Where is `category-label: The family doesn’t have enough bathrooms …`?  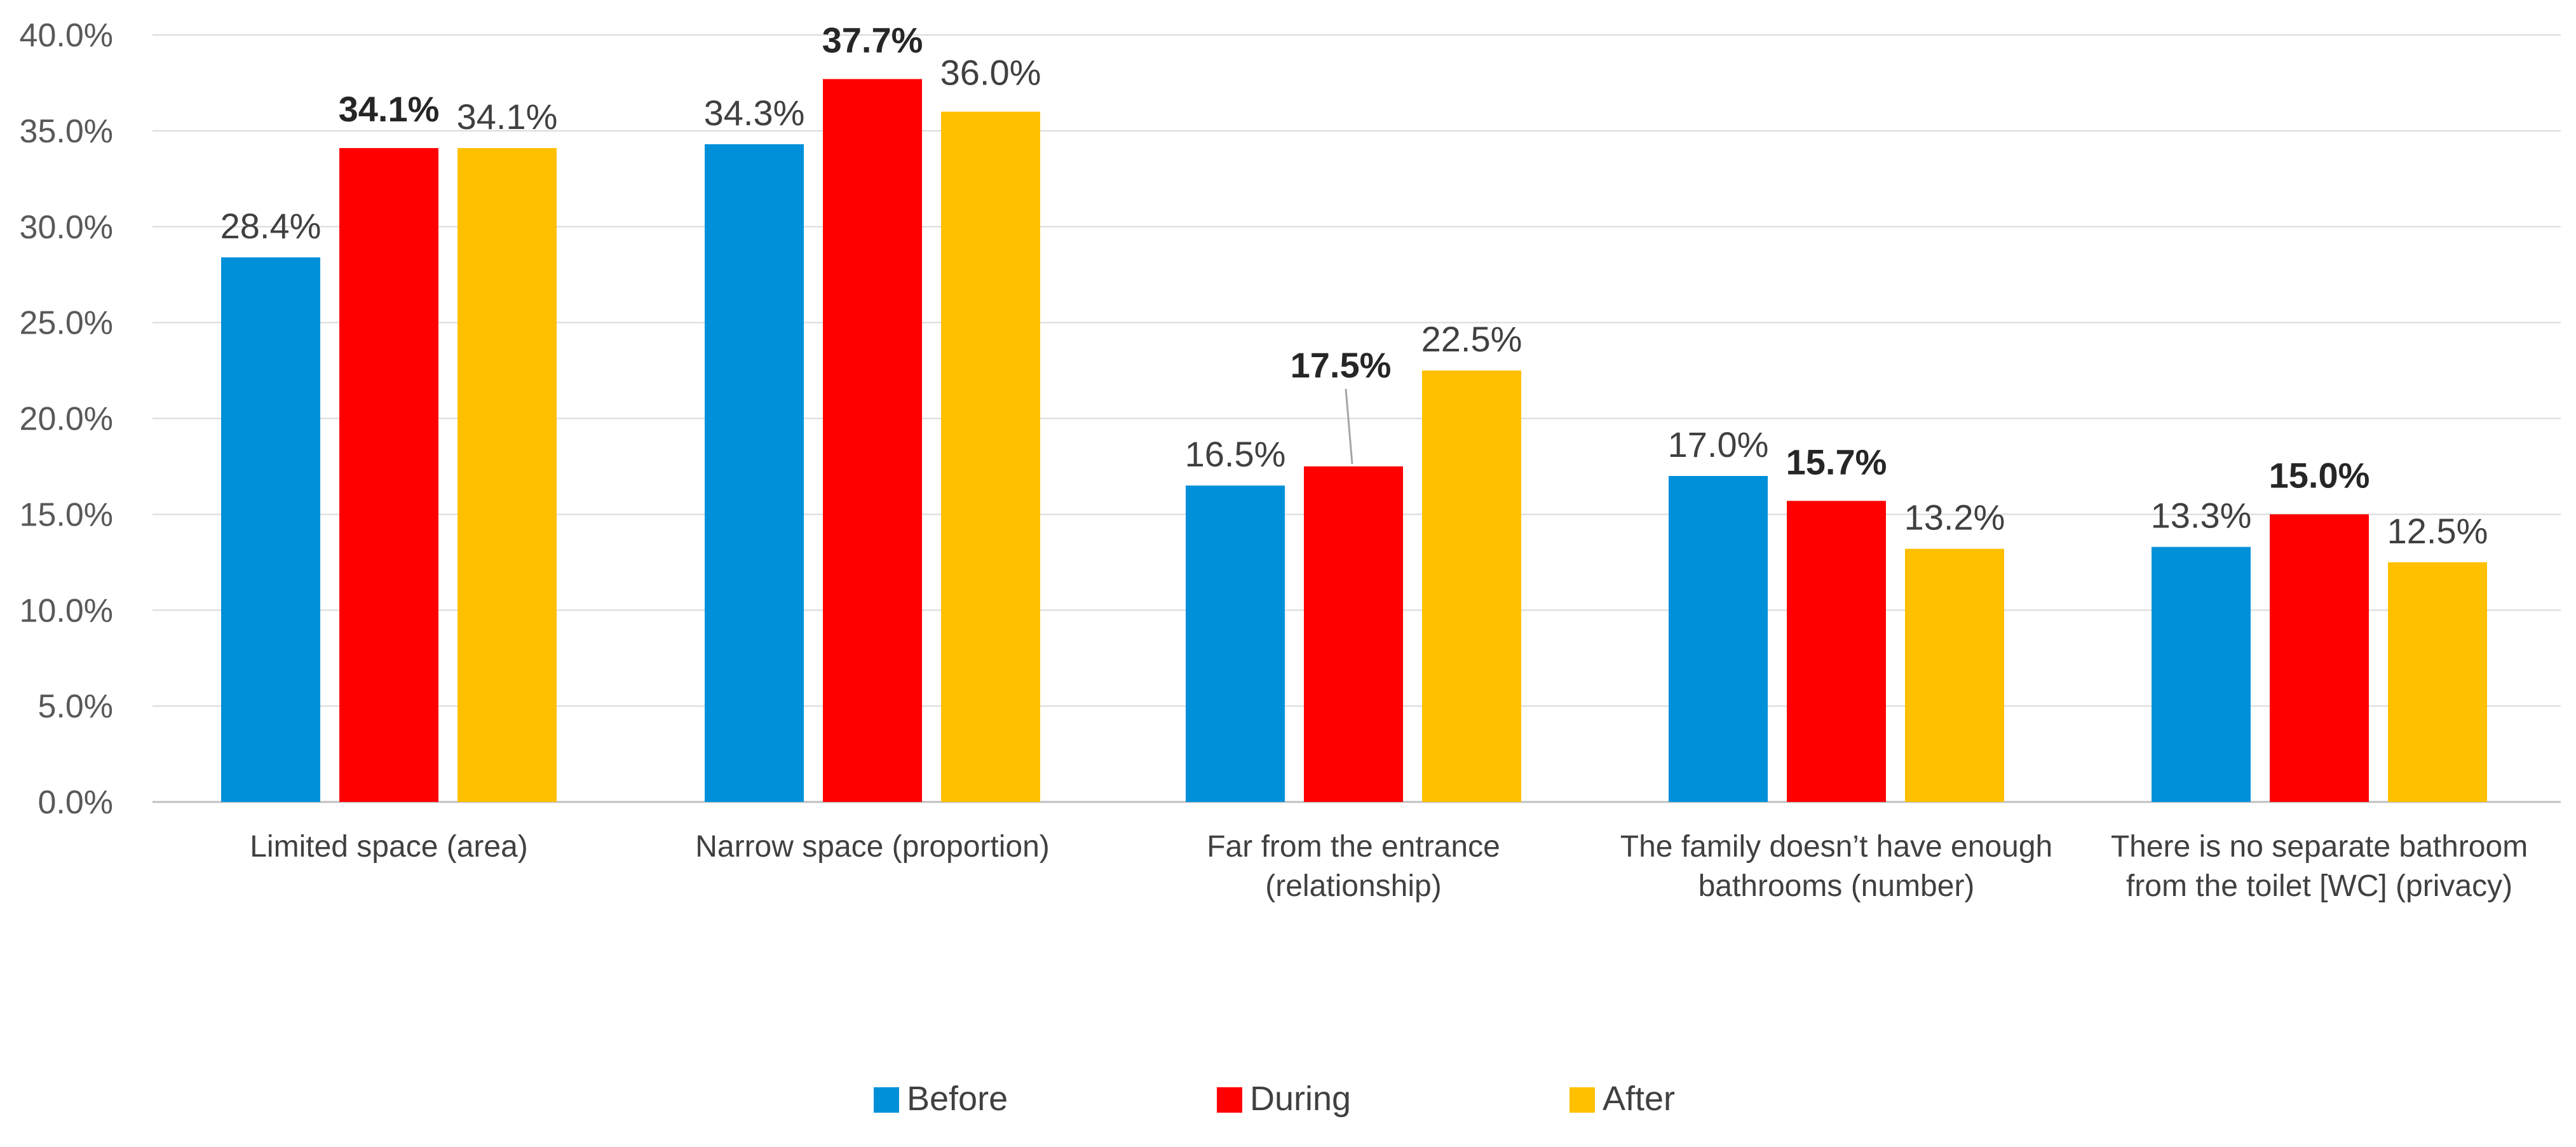
category-label: The family doesn’t have enough bathrooms … is located at coordinates (1836, 866).